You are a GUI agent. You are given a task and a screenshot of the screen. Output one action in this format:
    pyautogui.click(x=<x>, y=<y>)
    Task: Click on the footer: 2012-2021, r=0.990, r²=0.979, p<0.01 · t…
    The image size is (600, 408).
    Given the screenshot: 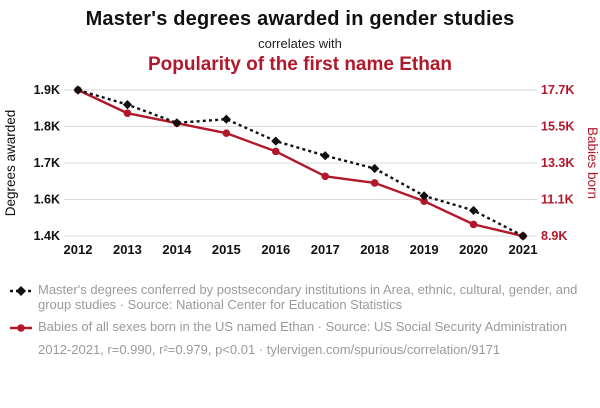 What is the action you would take?
    pyautogui.click(x=300, y=349)
    